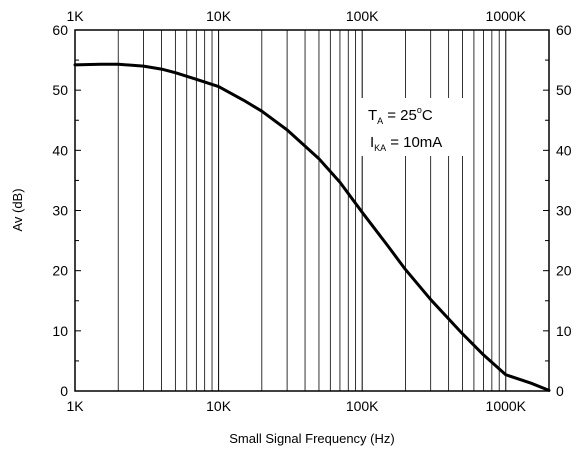 The height and width of the screenshot is (455, 585). Describe the element at coordinates (564, 331) in the screenshot. I see `y-tick-label-right: 10` at that location.